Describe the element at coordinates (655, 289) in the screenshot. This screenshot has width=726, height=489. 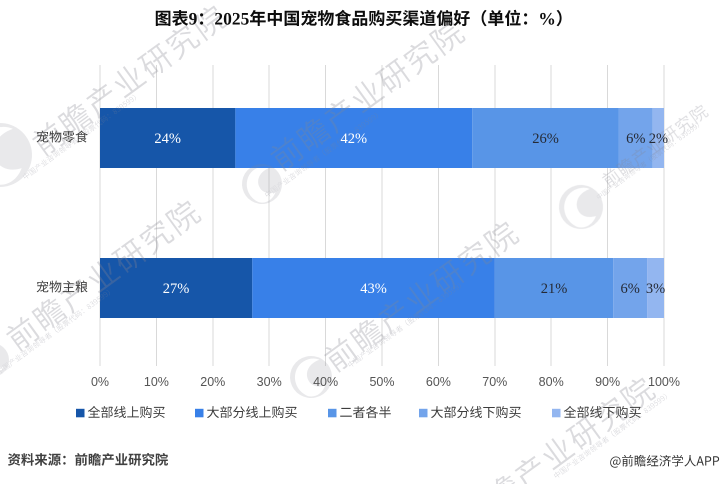
I see `svg-text: 3%` at that location.